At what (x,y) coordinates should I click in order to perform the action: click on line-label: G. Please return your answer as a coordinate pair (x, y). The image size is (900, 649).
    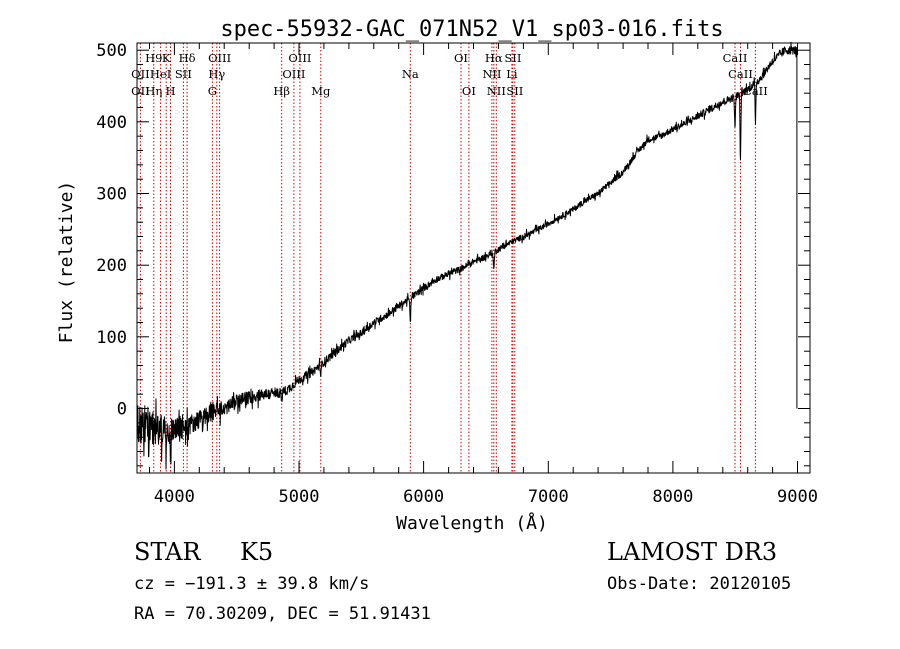
    Looking at the image, I should click on (212, 91).